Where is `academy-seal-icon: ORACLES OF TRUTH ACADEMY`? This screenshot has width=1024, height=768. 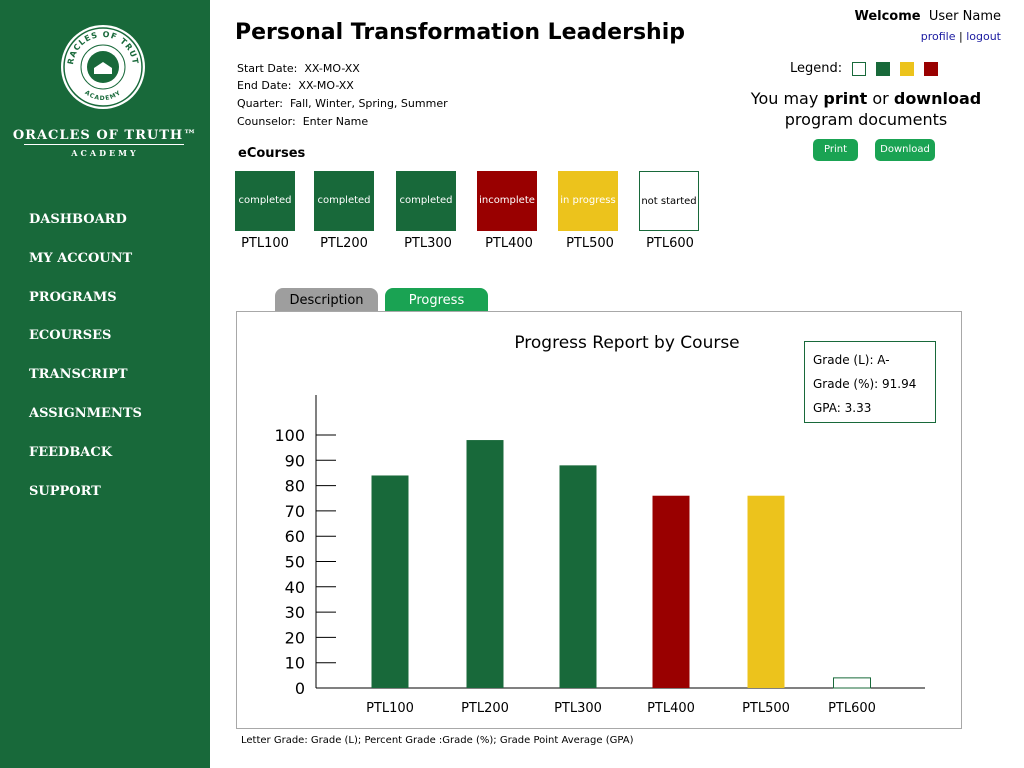 academy-seal-icon: ORACLES OF TRUTH ACADEMY is located at coordinates (103, 67).